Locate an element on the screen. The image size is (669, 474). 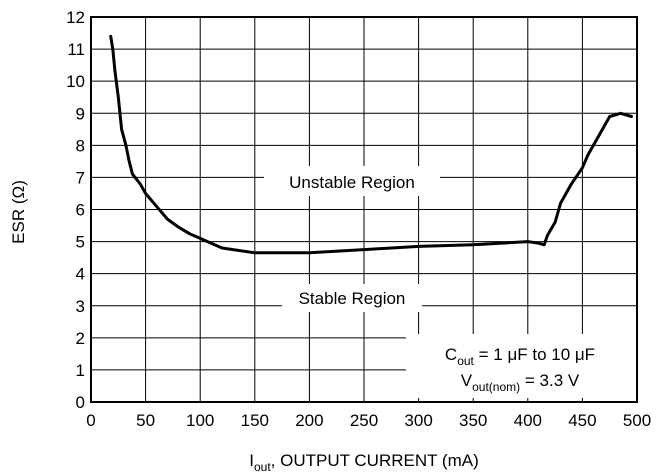
y-tick-label: 3 is located at coordinates (80, 306).